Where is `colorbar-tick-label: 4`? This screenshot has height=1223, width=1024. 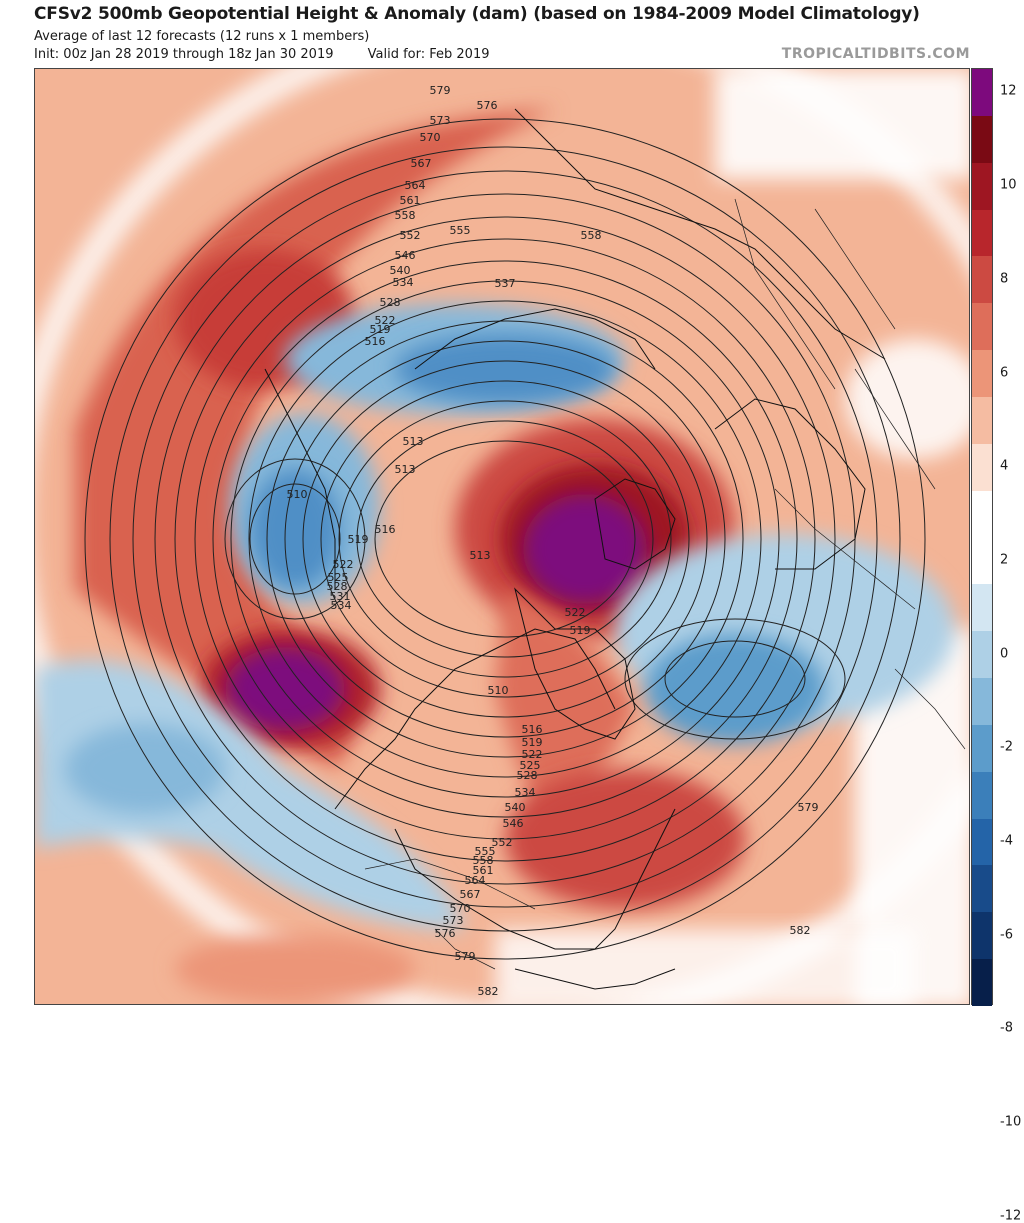 colorbar-tick-label: 4 is located at coordinates (1004, 466).